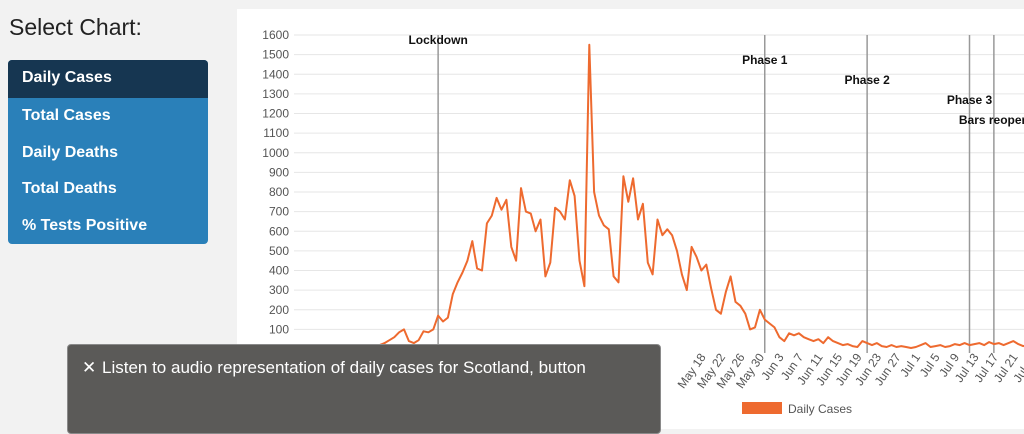 This screenshot has width=1024, height=434. Describe the element at coordinates (279, 329) in the screenshot. I see `y-tick-label: 100` at that location.